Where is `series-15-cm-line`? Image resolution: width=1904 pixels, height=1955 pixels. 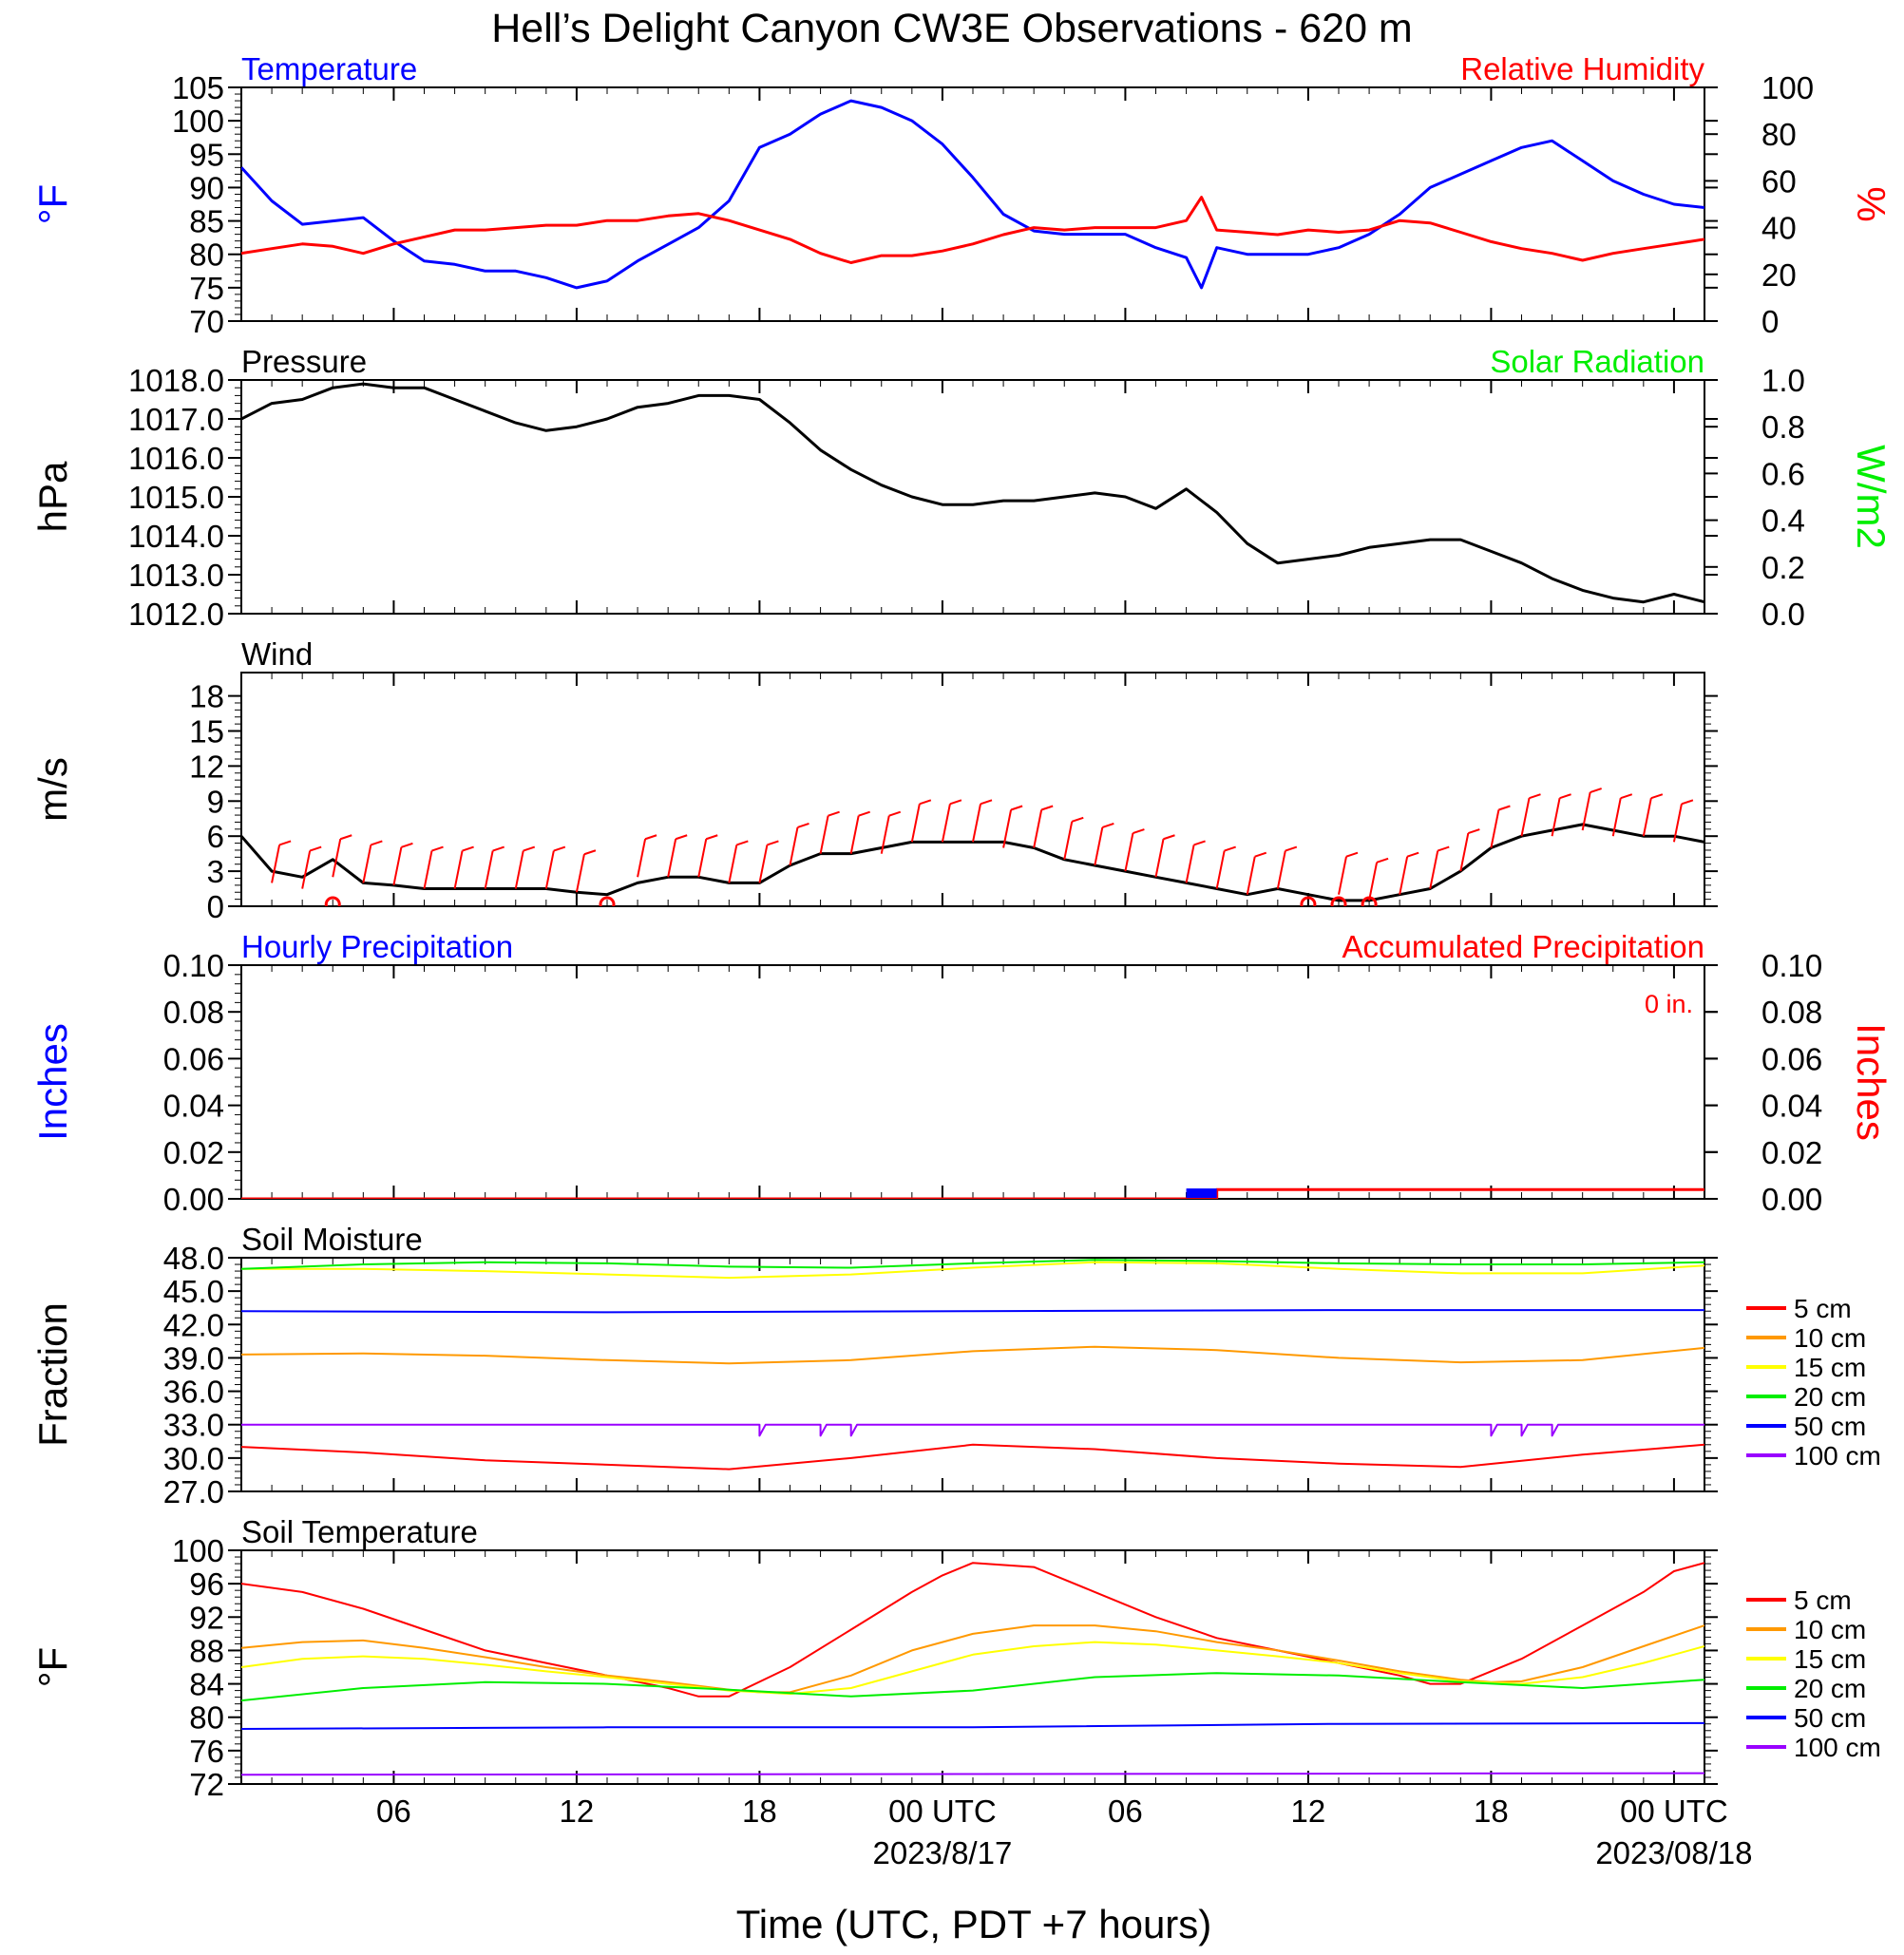
series-15-cm-line is located at coordinates (972, 1270).